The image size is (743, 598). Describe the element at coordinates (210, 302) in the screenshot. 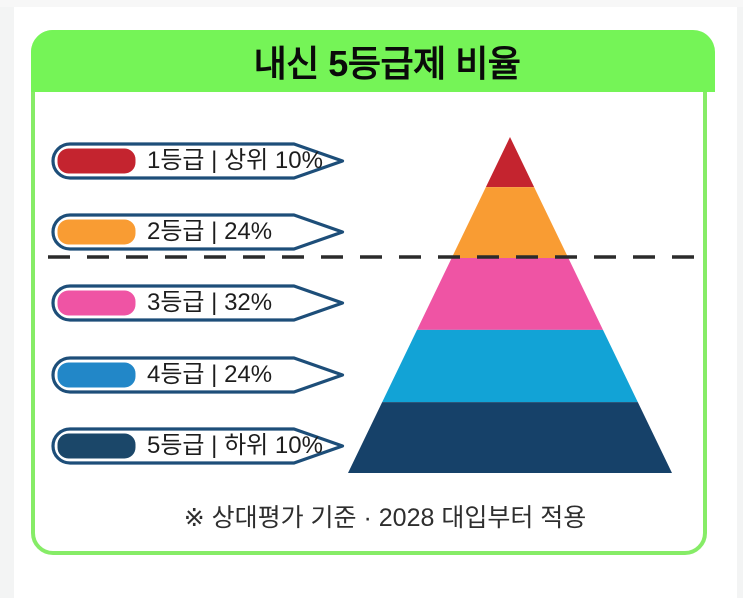

I see `grade-3-label: 3등급 | 32%` at that location.